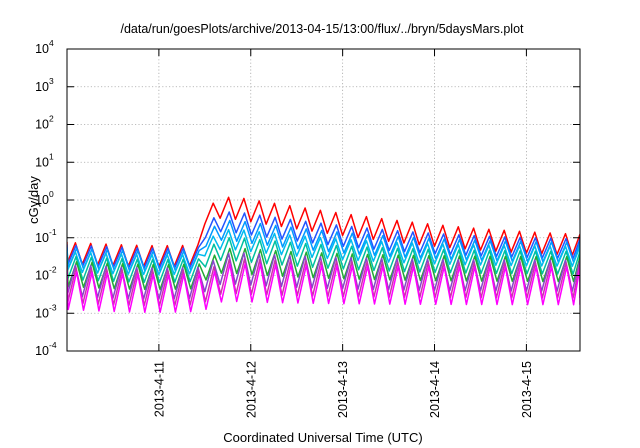 Image resolution: width=640 pixels, height=448 pixels. Describe the element at coordinates (435, 389) in the screenshot. I see `x-tick-label: 2013-4-14` at that location.